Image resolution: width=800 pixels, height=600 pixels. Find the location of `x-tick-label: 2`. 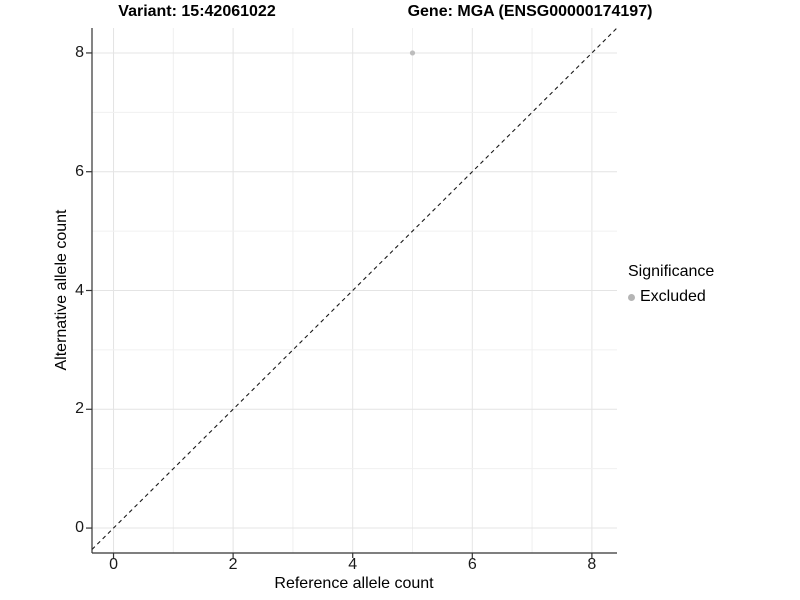

x-tick-label: 2 is located at coordinates (233, 564).